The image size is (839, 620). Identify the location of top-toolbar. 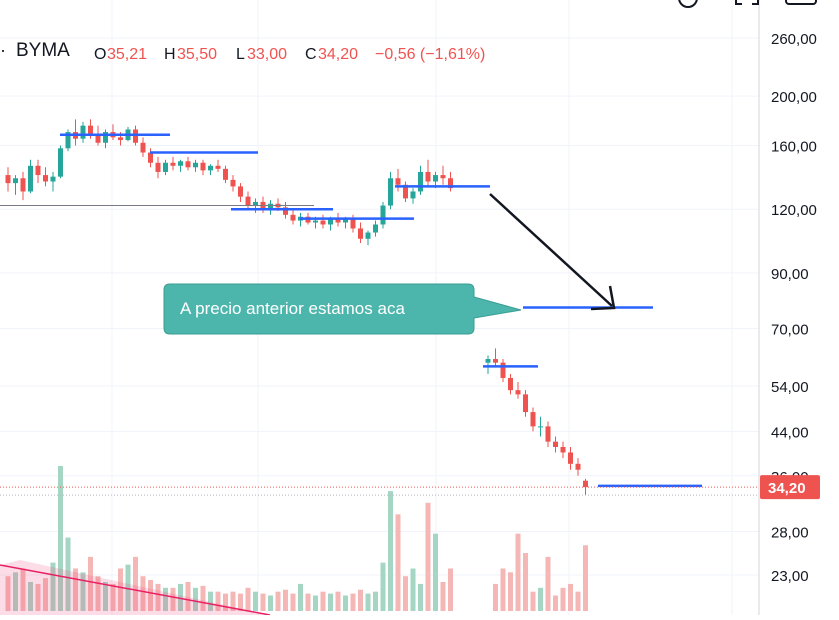
(747, 4).